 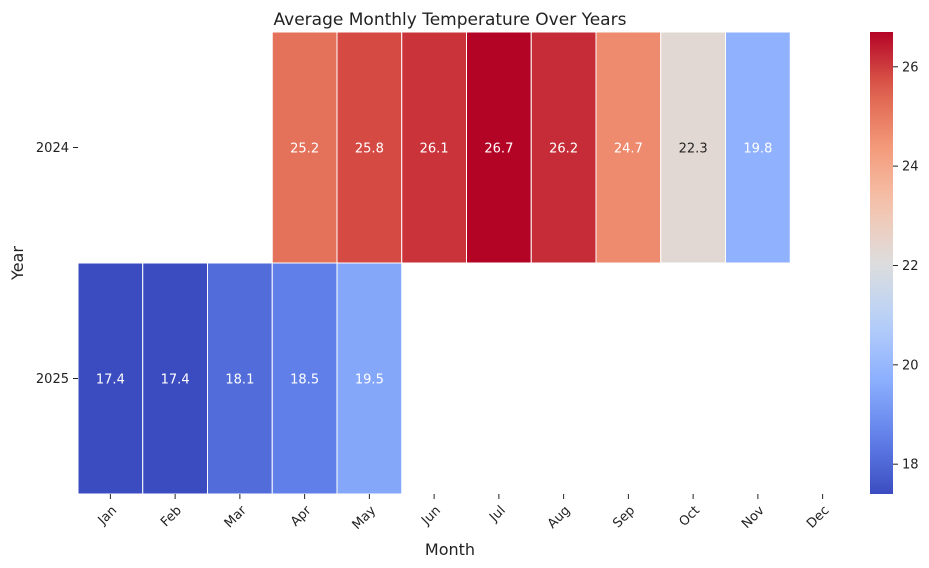 I want to click on cell-value-label: 25.8, so click(x=369, y=149).